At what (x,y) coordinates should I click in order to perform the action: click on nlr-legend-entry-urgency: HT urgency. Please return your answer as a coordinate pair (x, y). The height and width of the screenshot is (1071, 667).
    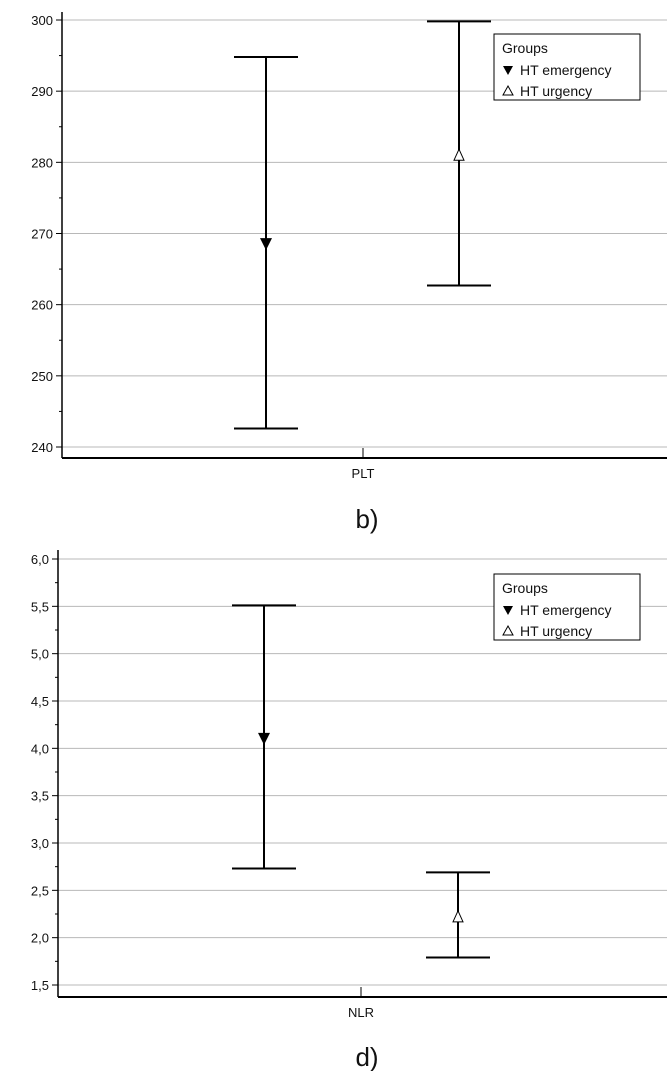
    Looking at the image, I should click on (556, 631).